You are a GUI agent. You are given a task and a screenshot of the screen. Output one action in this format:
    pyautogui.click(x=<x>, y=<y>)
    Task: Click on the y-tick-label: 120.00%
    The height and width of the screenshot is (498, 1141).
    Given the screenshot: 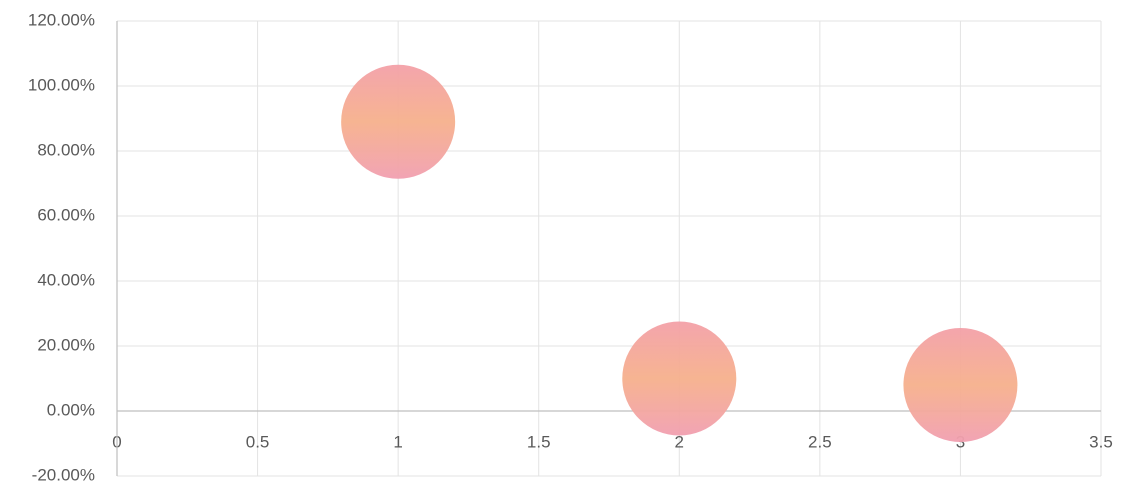 What is the action you would take?
    pyautogui.click(x=61, y=19)
    